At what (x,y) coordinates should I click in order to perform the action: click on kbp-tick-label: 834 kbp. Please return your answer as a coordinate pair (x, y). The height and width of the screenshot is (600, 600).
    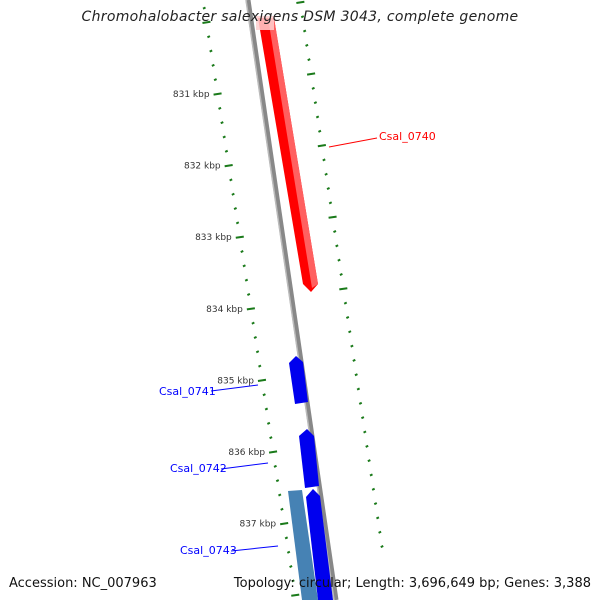
    Looking at the image, I should click on (224, 310).